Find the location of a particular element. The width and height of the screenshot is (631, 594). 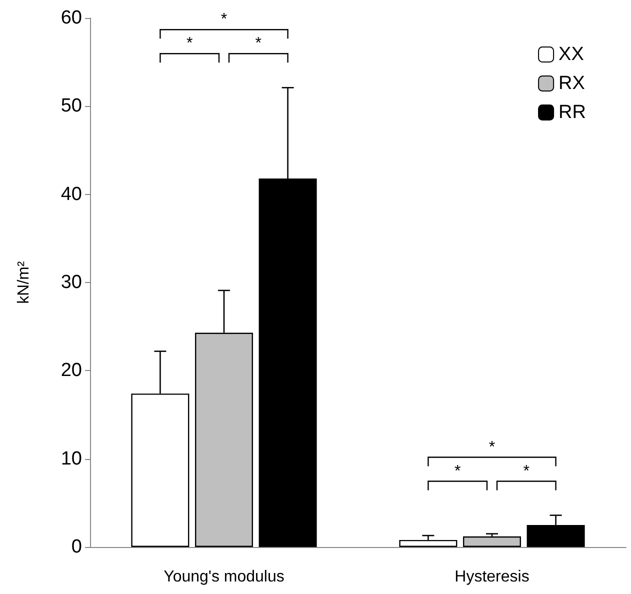

y-tick-label: 20 is located at coordinates (71, 371).